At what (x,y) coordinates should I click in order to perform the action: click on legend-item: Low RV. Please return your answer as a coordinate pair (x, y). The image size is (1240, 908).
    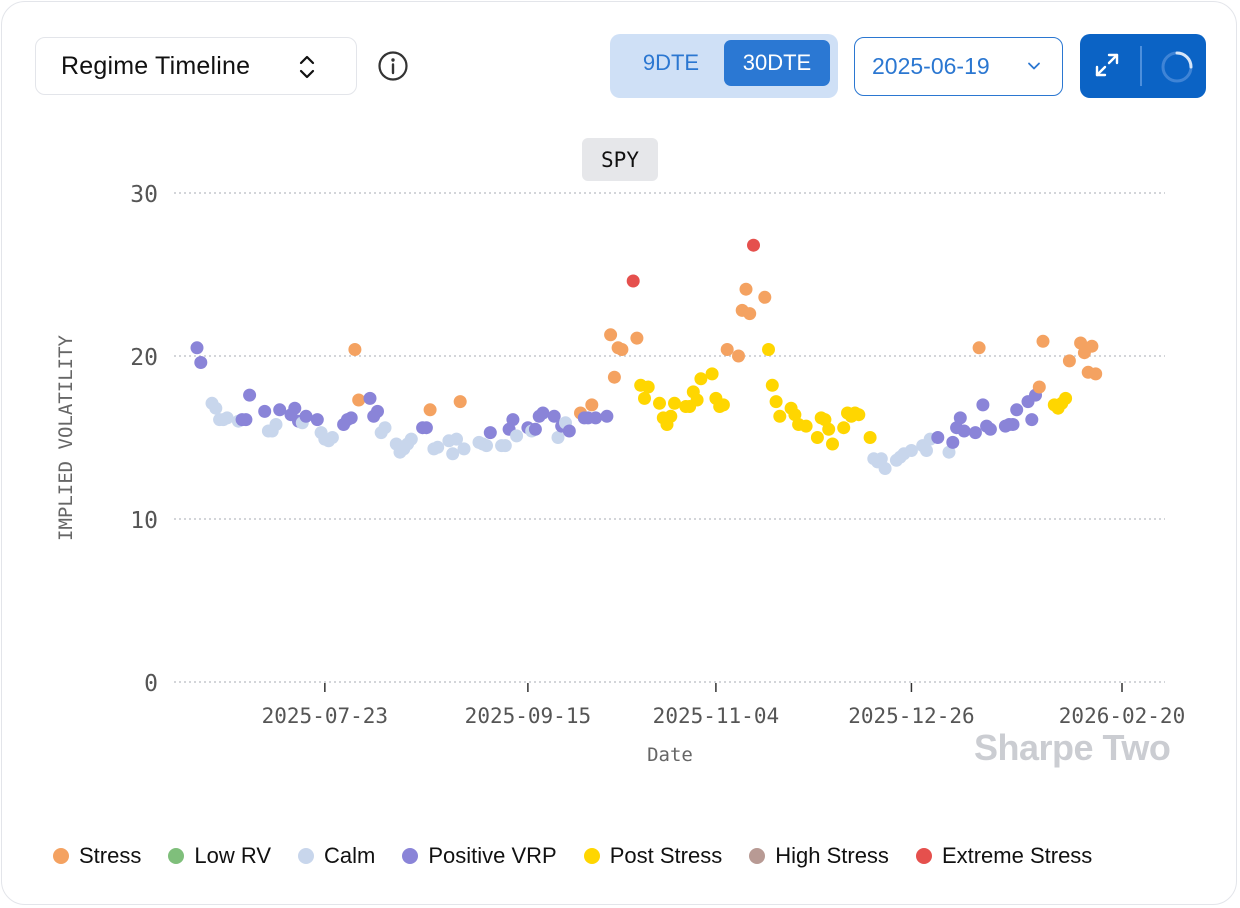
    Looking at the image, I should click on (219, 856).